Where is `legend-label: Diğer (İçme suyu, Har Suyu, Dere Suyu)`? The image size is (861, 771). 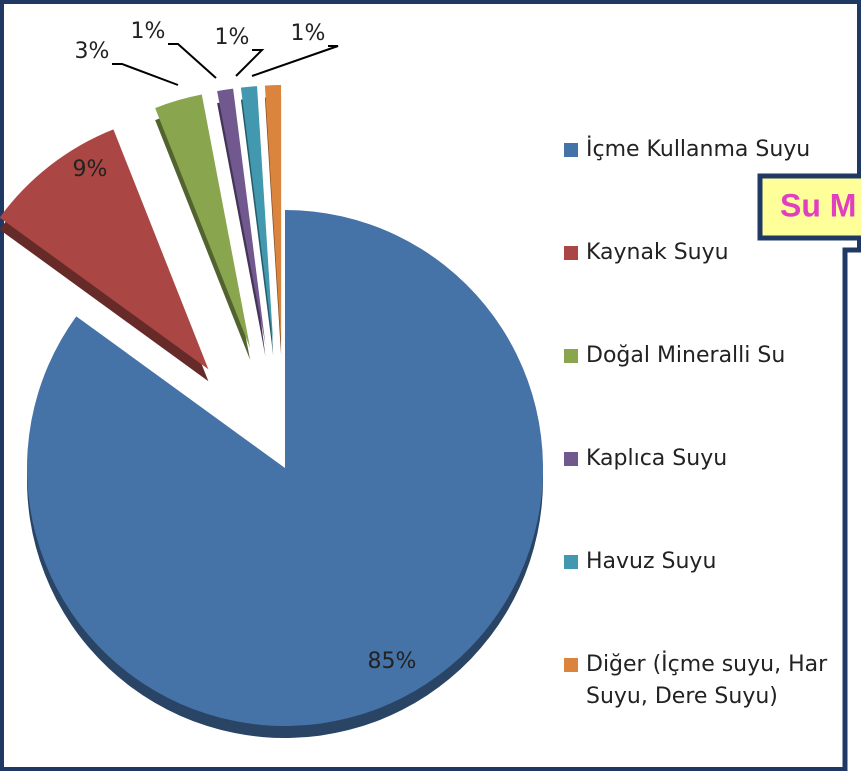 legend-label: Diğer (İçme suyu, Har Suyu, Dere Suyu) is located at coordinates (707, 680).